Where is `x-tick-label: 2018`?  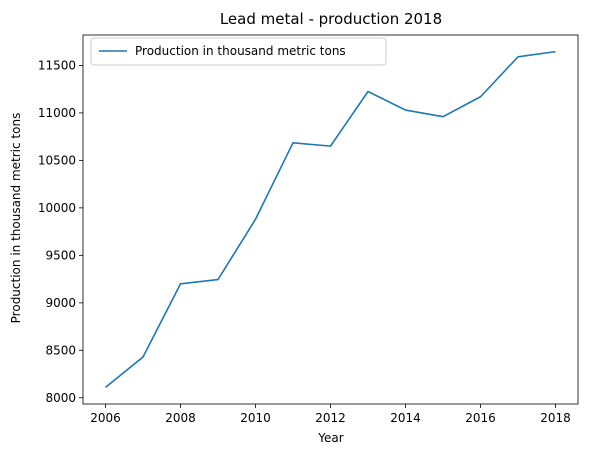
x-tick-label: 2018 is located at coordinates (555, 418).